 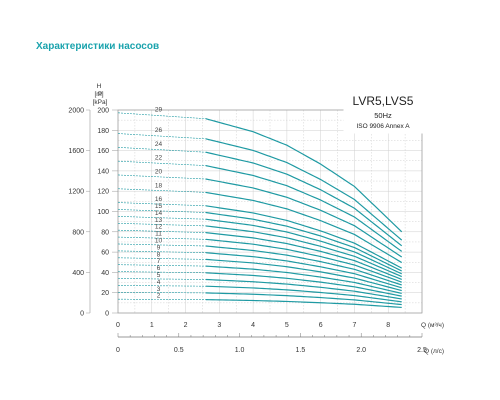 I want to click on stage-label: 9, so click(x=159, y=247).